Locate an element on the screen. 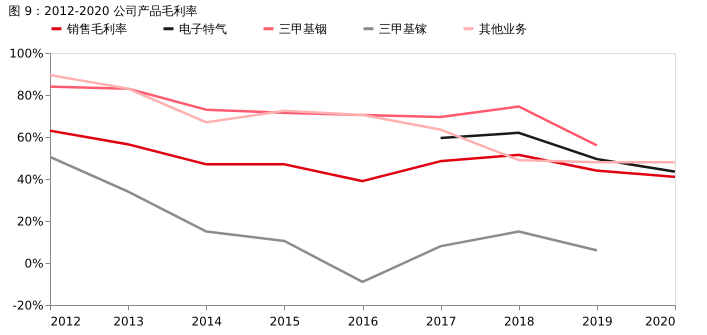 This screenshot has height=335, width=707. y-tick-label: 40% is located at coordinates (30, 179).